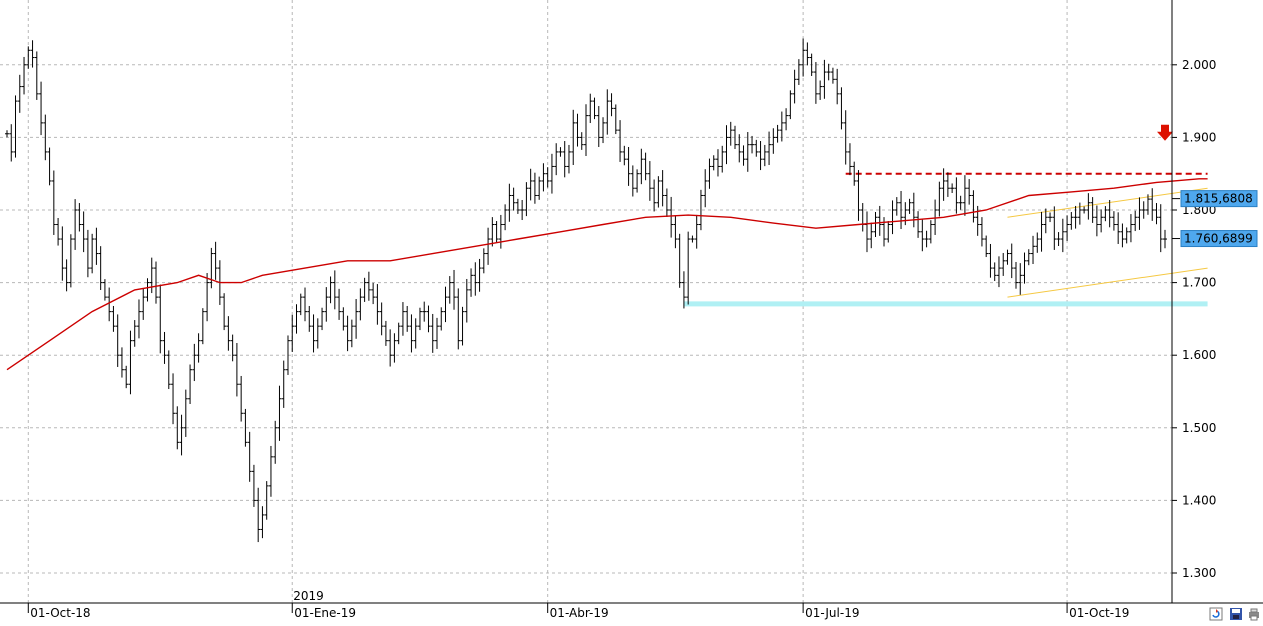 This screenshot has height=626, width=1263. I want to click on y-tick-label: 2.000, so click(1199, 65).